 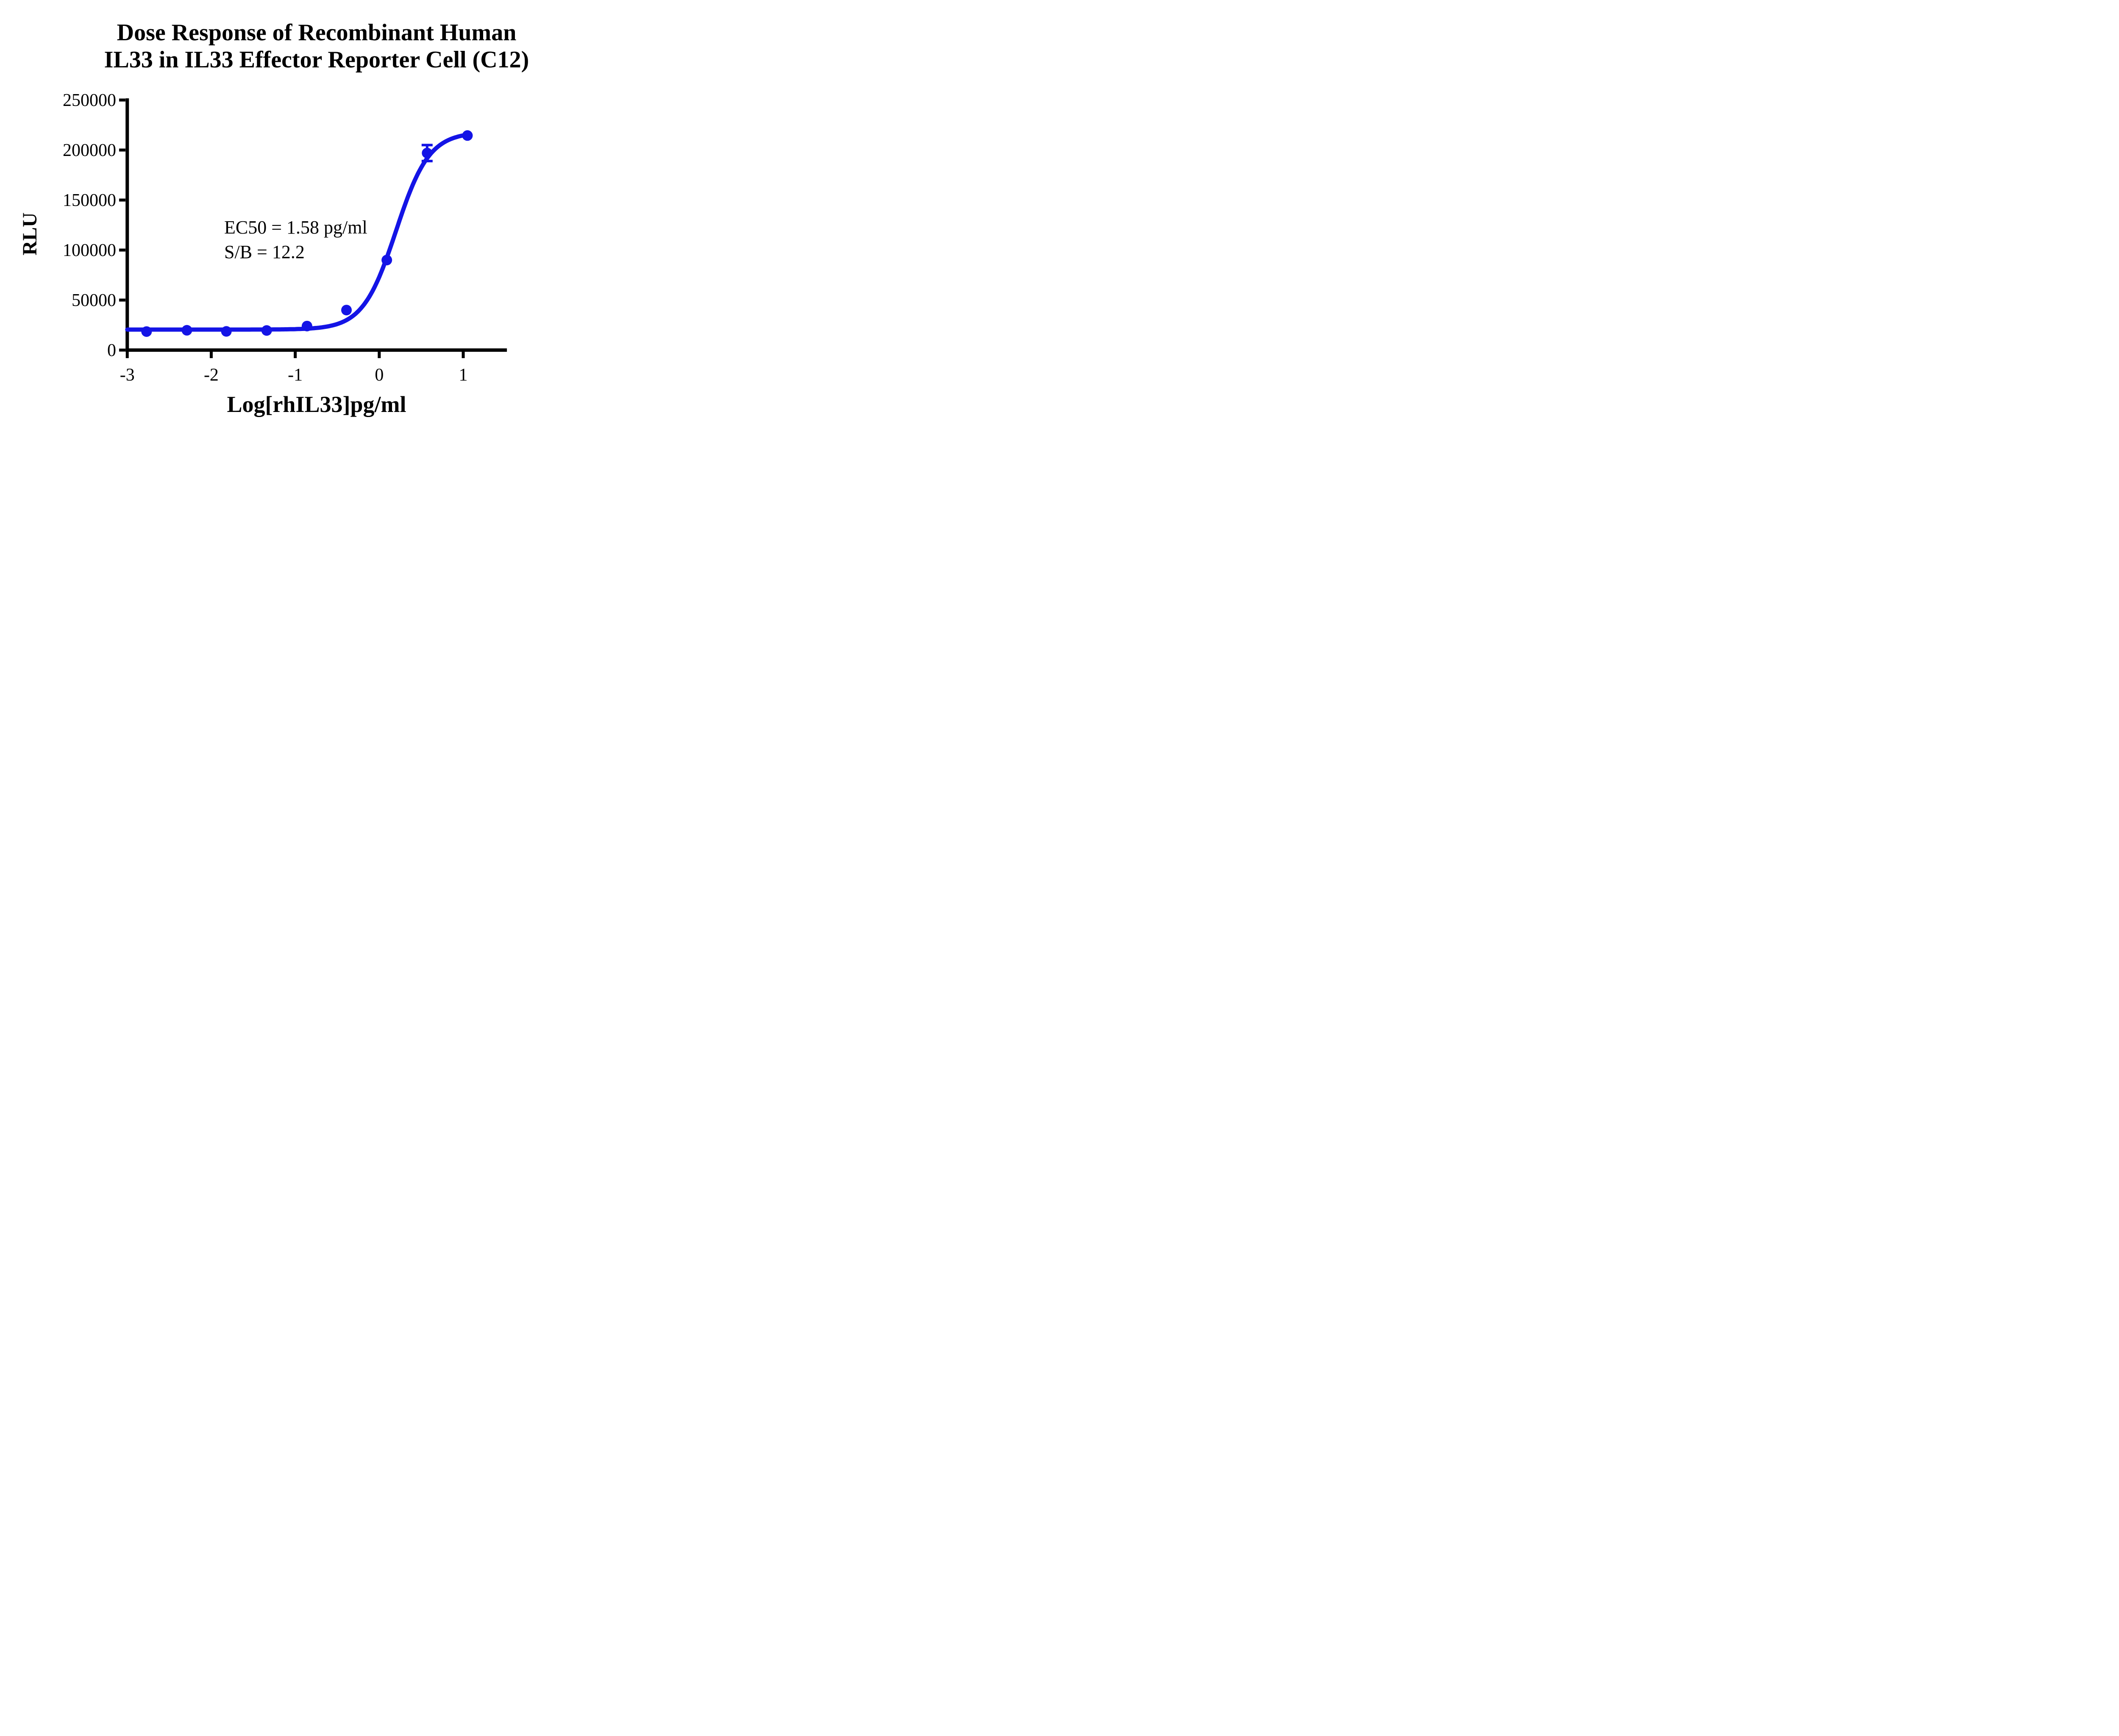 I want to click on plot-layer: -3 -2 -1 0 1 0 50000 100000 150000 200000 250000, so click(x=285, y=238).